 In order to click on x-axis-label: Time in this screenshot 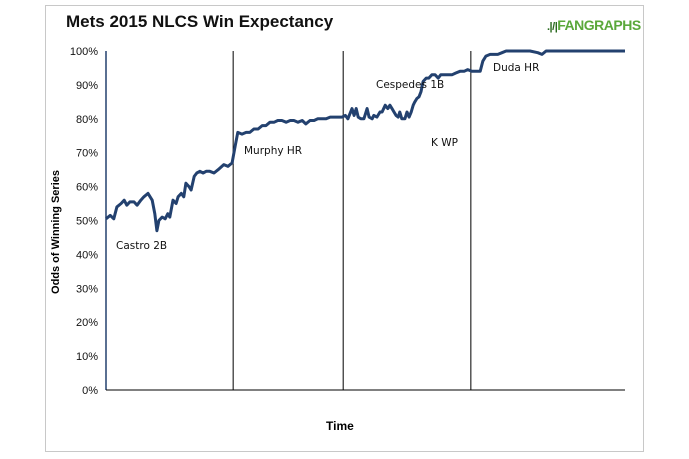, I will do `click(340, 426)`.